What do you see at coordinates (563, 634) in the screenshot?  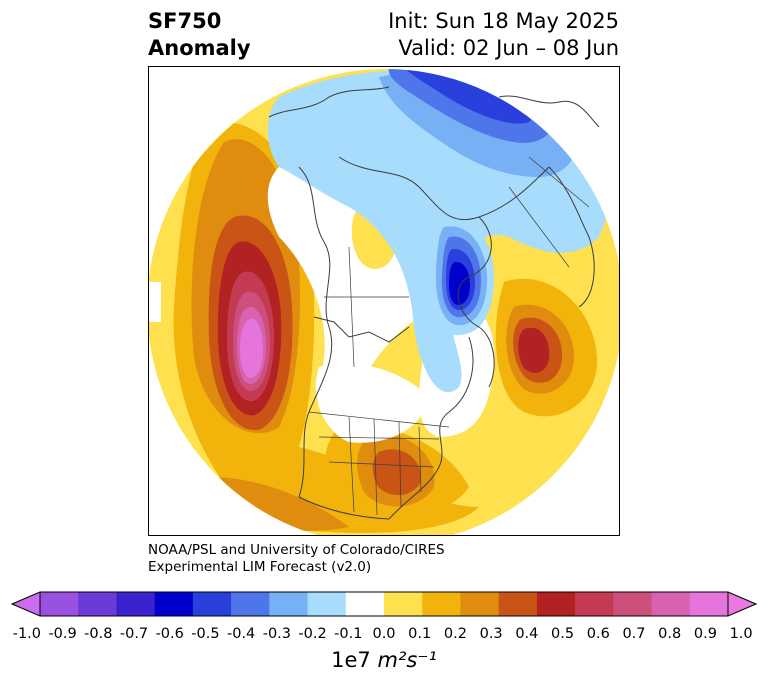 I see `colorbar-tick-label: 0.5` at bounding box center [563, 634].